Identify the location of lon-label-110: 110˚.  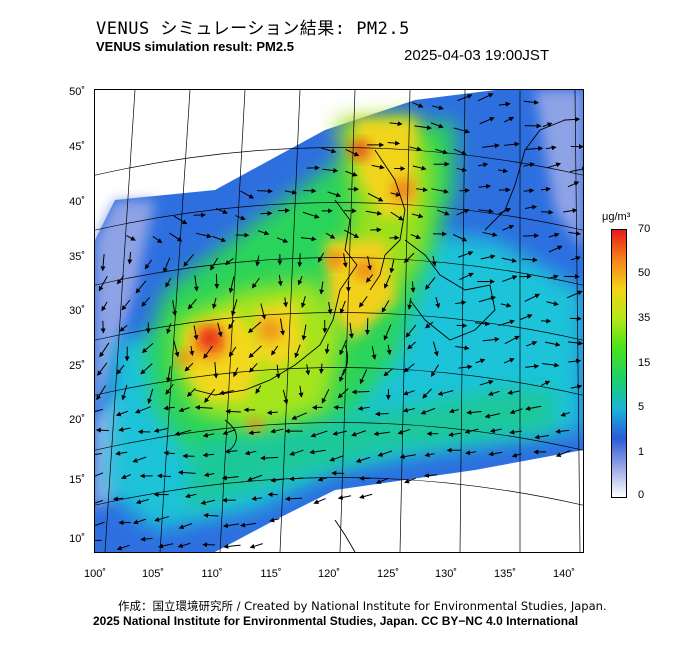
(212, 574).